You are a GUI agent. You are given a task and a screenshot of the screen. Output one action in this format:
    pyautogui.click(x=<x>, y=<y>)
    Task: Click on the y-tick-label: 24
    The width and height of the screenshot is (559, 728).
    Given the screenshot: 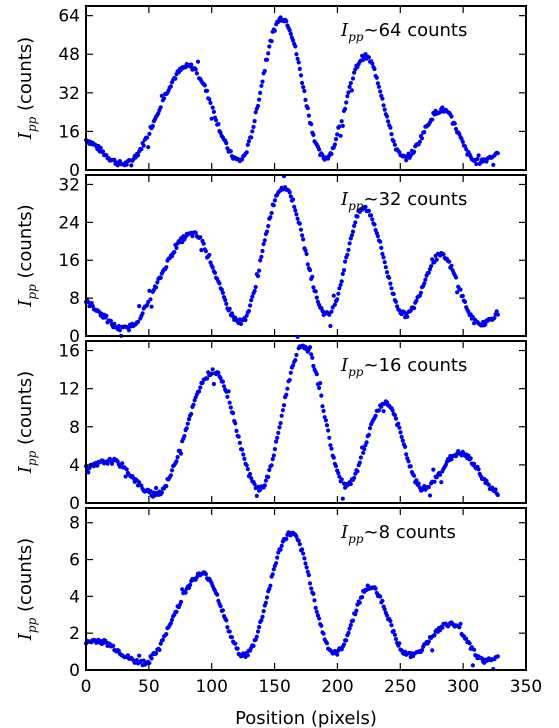 What is the action you would take?
    pyautogui.click(x=69, y=223)
    